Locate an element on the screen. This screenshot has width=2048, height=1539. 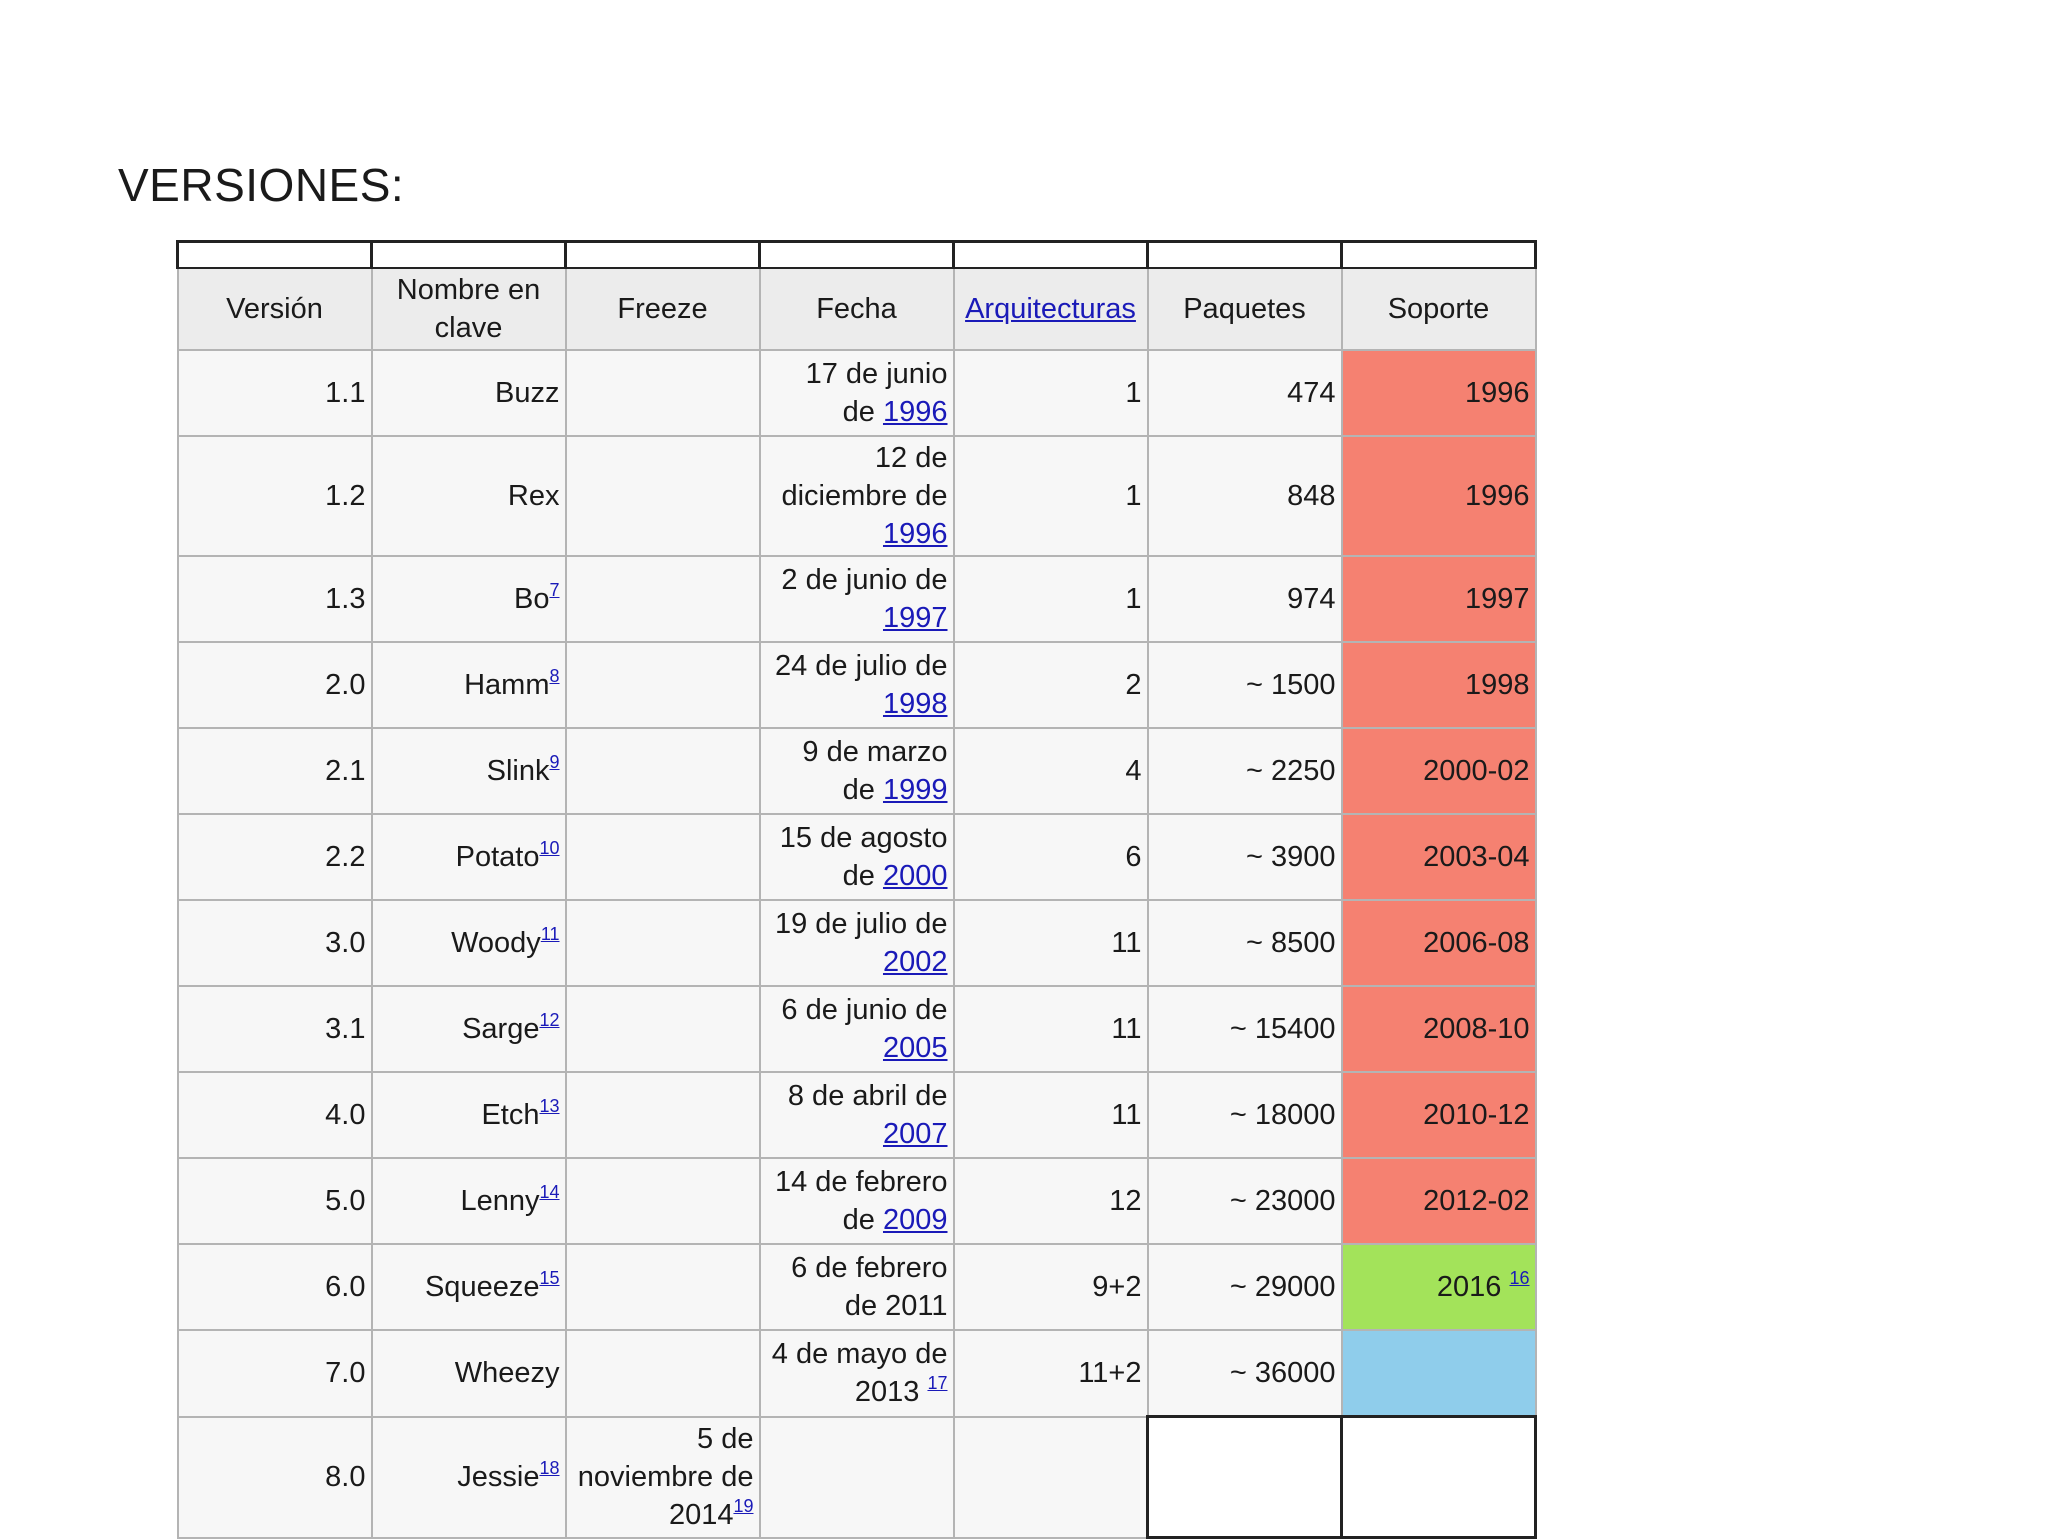
codename-reference-link: 15 is located at coordinates (549, 1278).